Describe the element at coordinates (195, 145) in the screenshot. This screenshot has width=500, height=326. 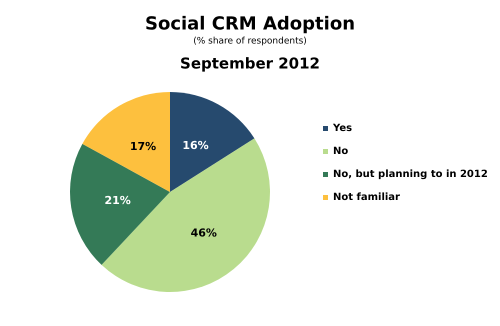
I see `data-label: 16%` at that location.